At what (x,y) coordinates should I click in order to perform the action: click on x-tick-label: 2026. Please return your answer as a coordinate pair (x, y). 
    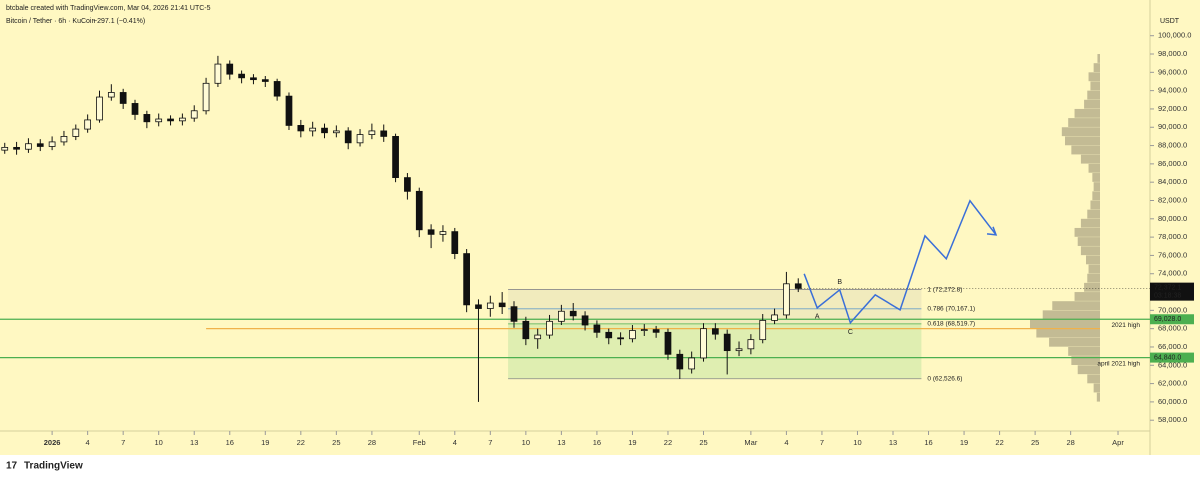
    Looking at the image, I should click on (52, 442).